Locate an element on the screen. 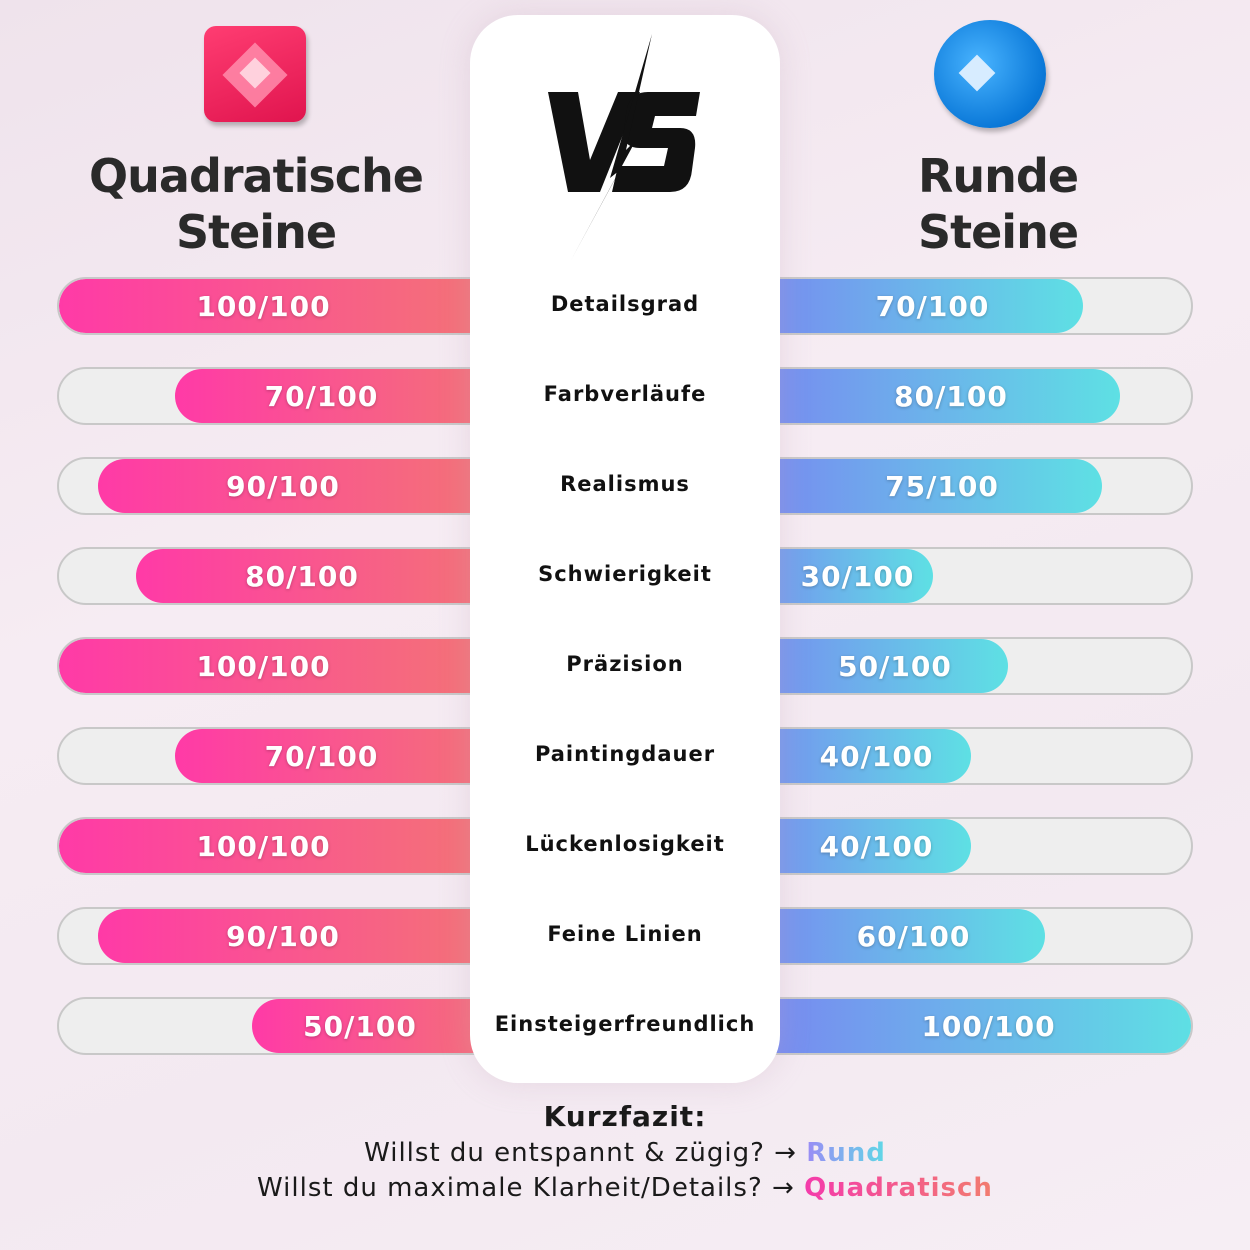 This screenshot has width=1250, height=1250. criterion-label: Lückenlosigkeit is located at coordinates (625, 844).